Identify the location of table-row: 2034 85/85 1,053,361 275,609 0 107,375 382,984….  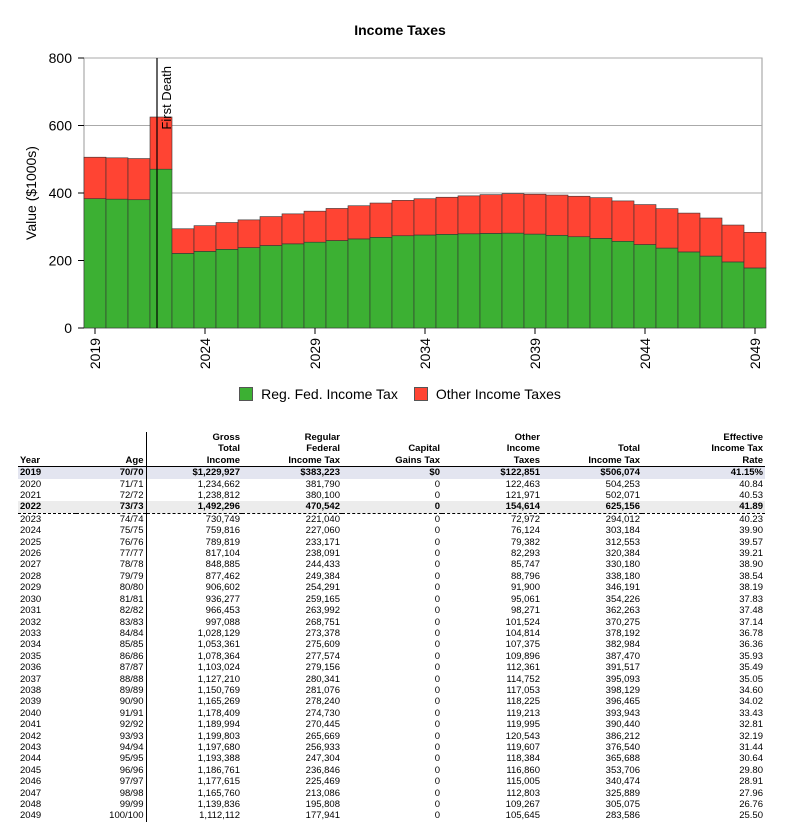
(391, 645).